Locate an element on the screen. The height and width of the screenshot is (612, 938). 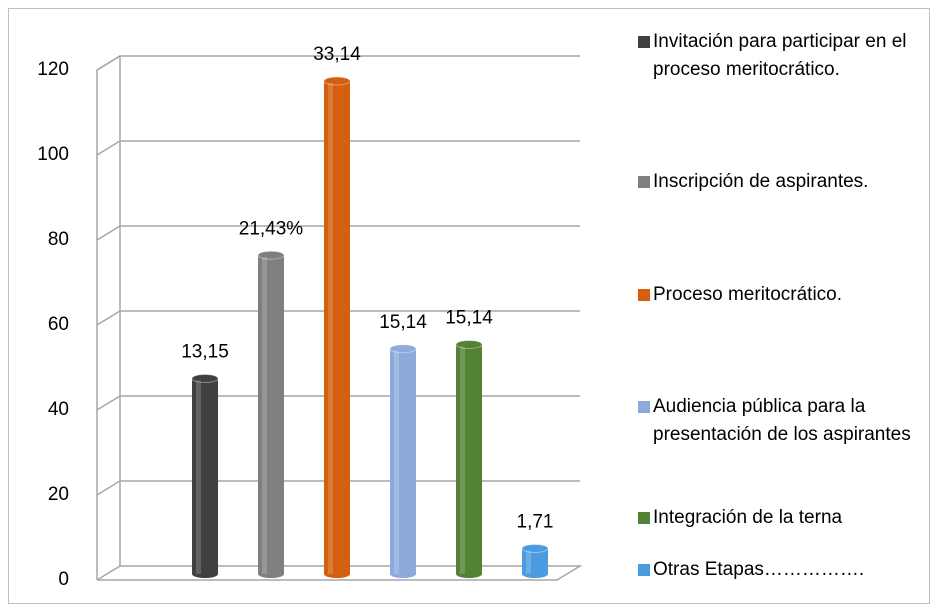
data-label: 1,71 is located at coordinates (535, 522).